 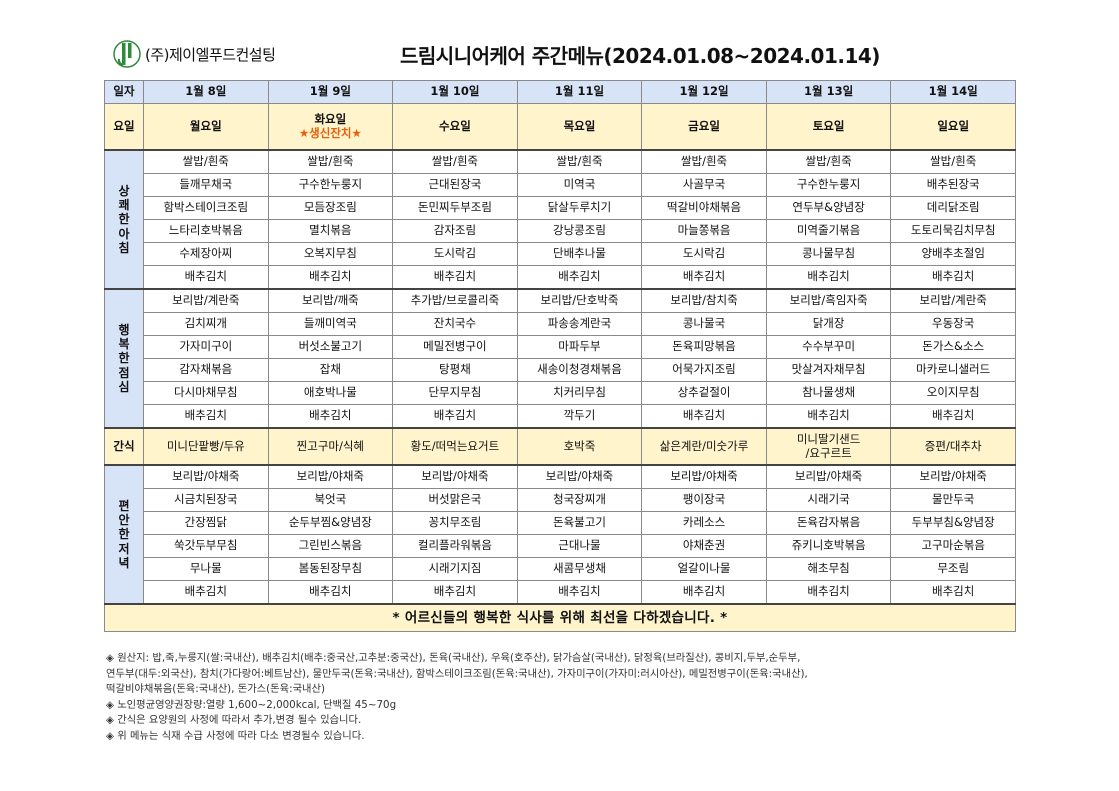 I want to click on dinner-label-char: 저, so click(x=124, y=548).